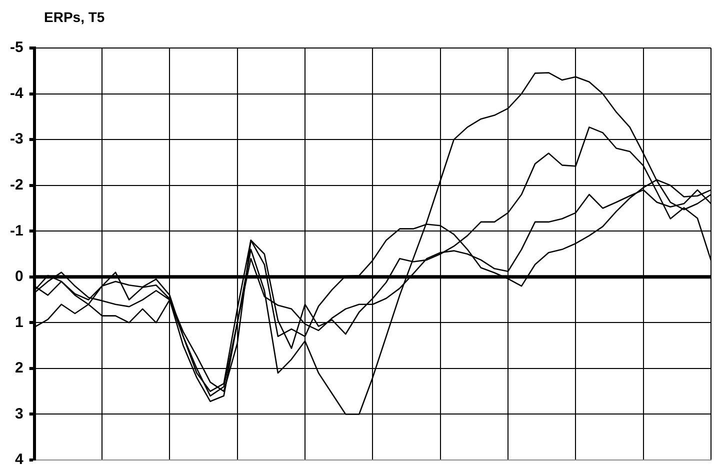 The image size is (717, 475). Describe the element at coordinates (19, 413) in the screenshot. I see `y-tick-label: 3` at that location.